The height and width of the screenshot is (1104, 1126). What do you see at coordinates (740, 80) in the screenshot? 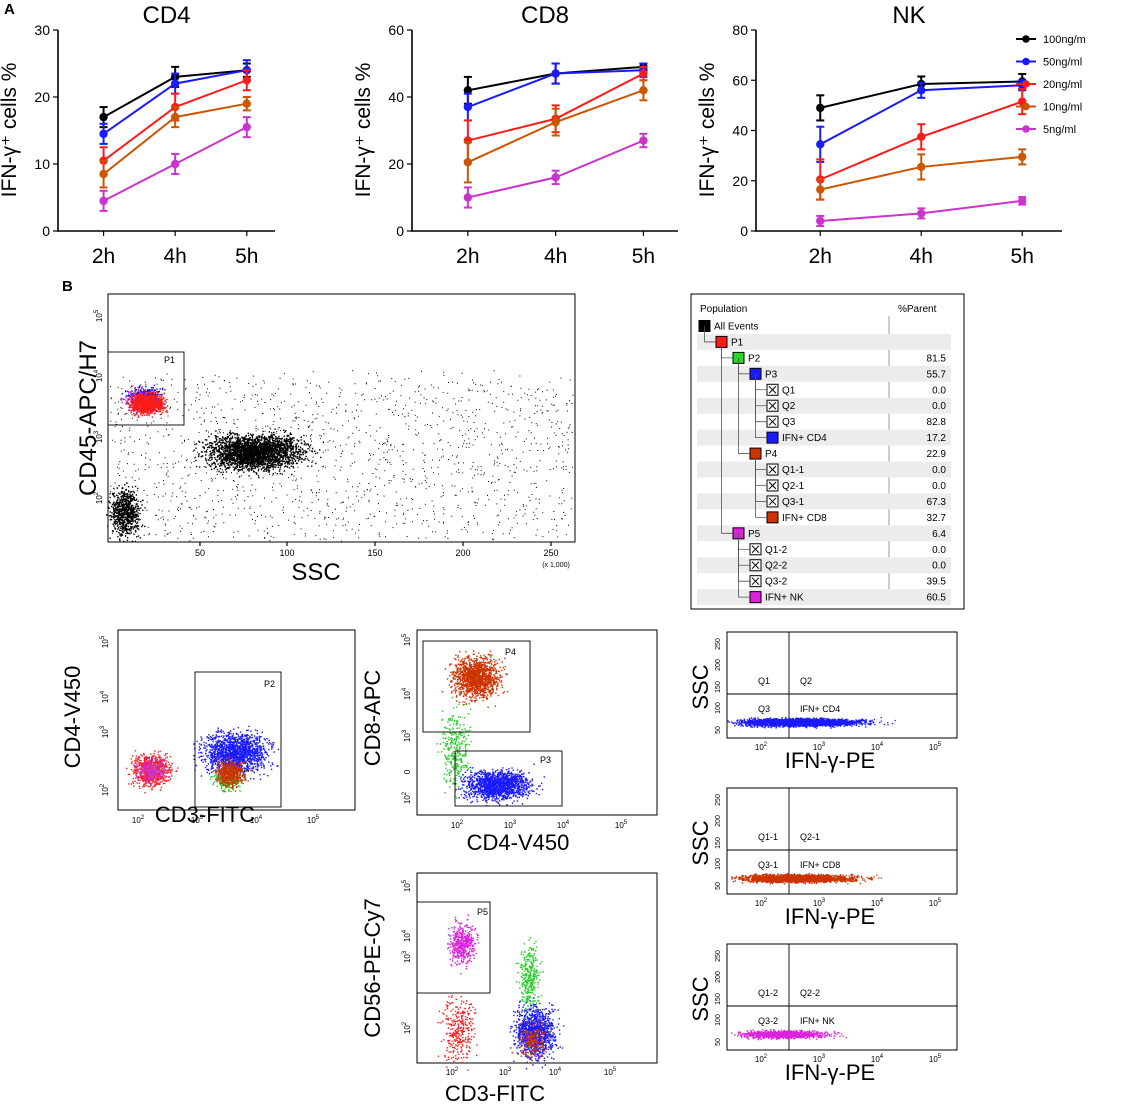
I see `y-tick-label: 60` at bounding box center [740, 80].